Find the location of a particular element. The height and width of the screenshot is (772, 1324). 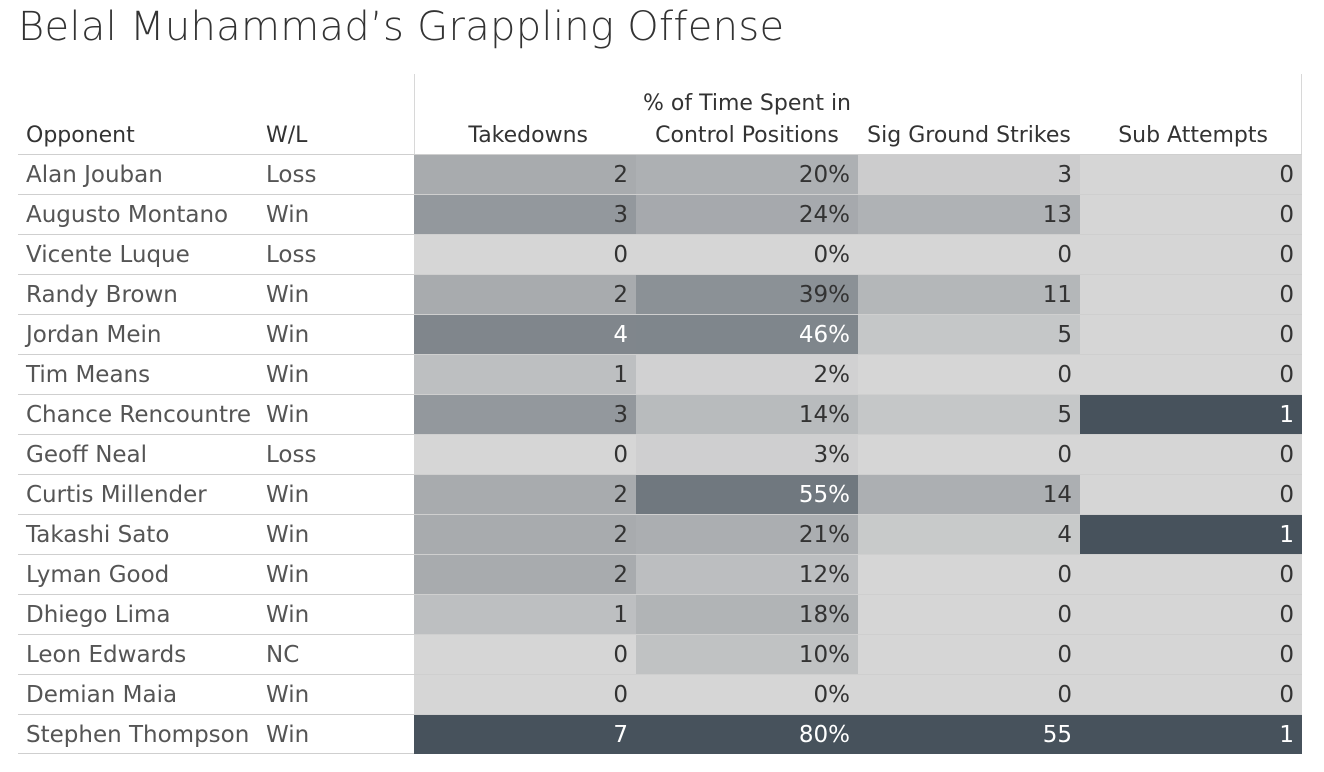

control-pct-cell: 14% is located at coordinates (747, 414).